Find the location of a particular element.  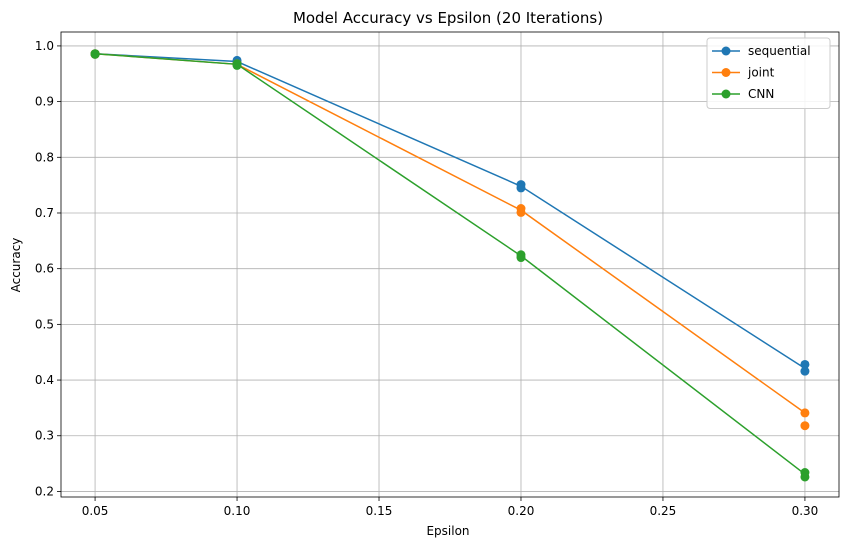

x-tick-label: 0.25 is located at coordinates (663, 511).